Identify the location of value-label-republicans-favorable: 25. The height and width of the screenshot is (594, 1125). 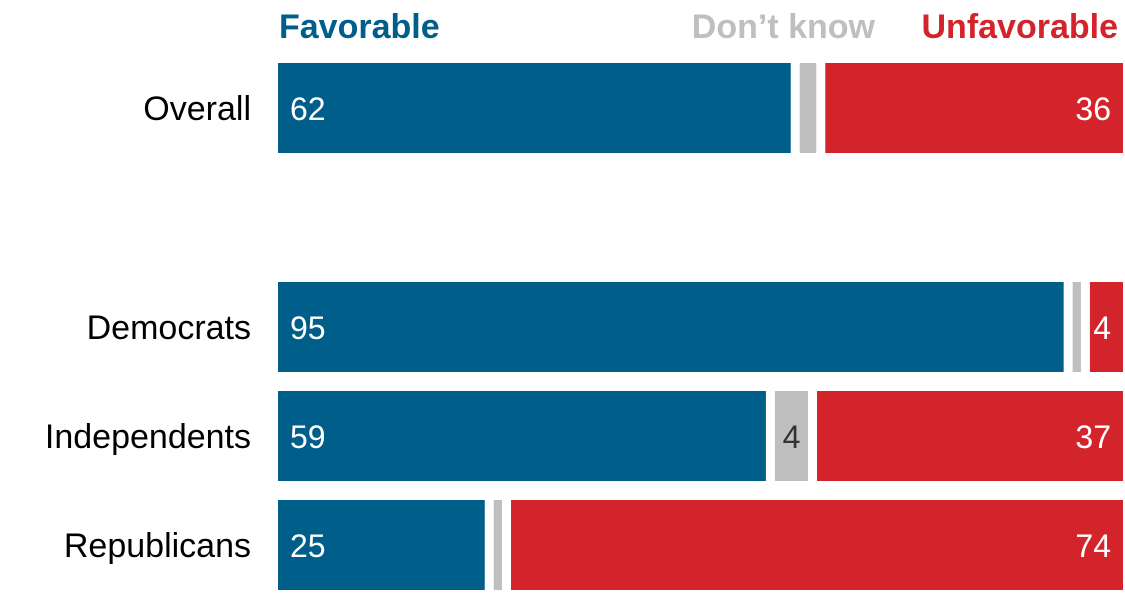
(308, 546).